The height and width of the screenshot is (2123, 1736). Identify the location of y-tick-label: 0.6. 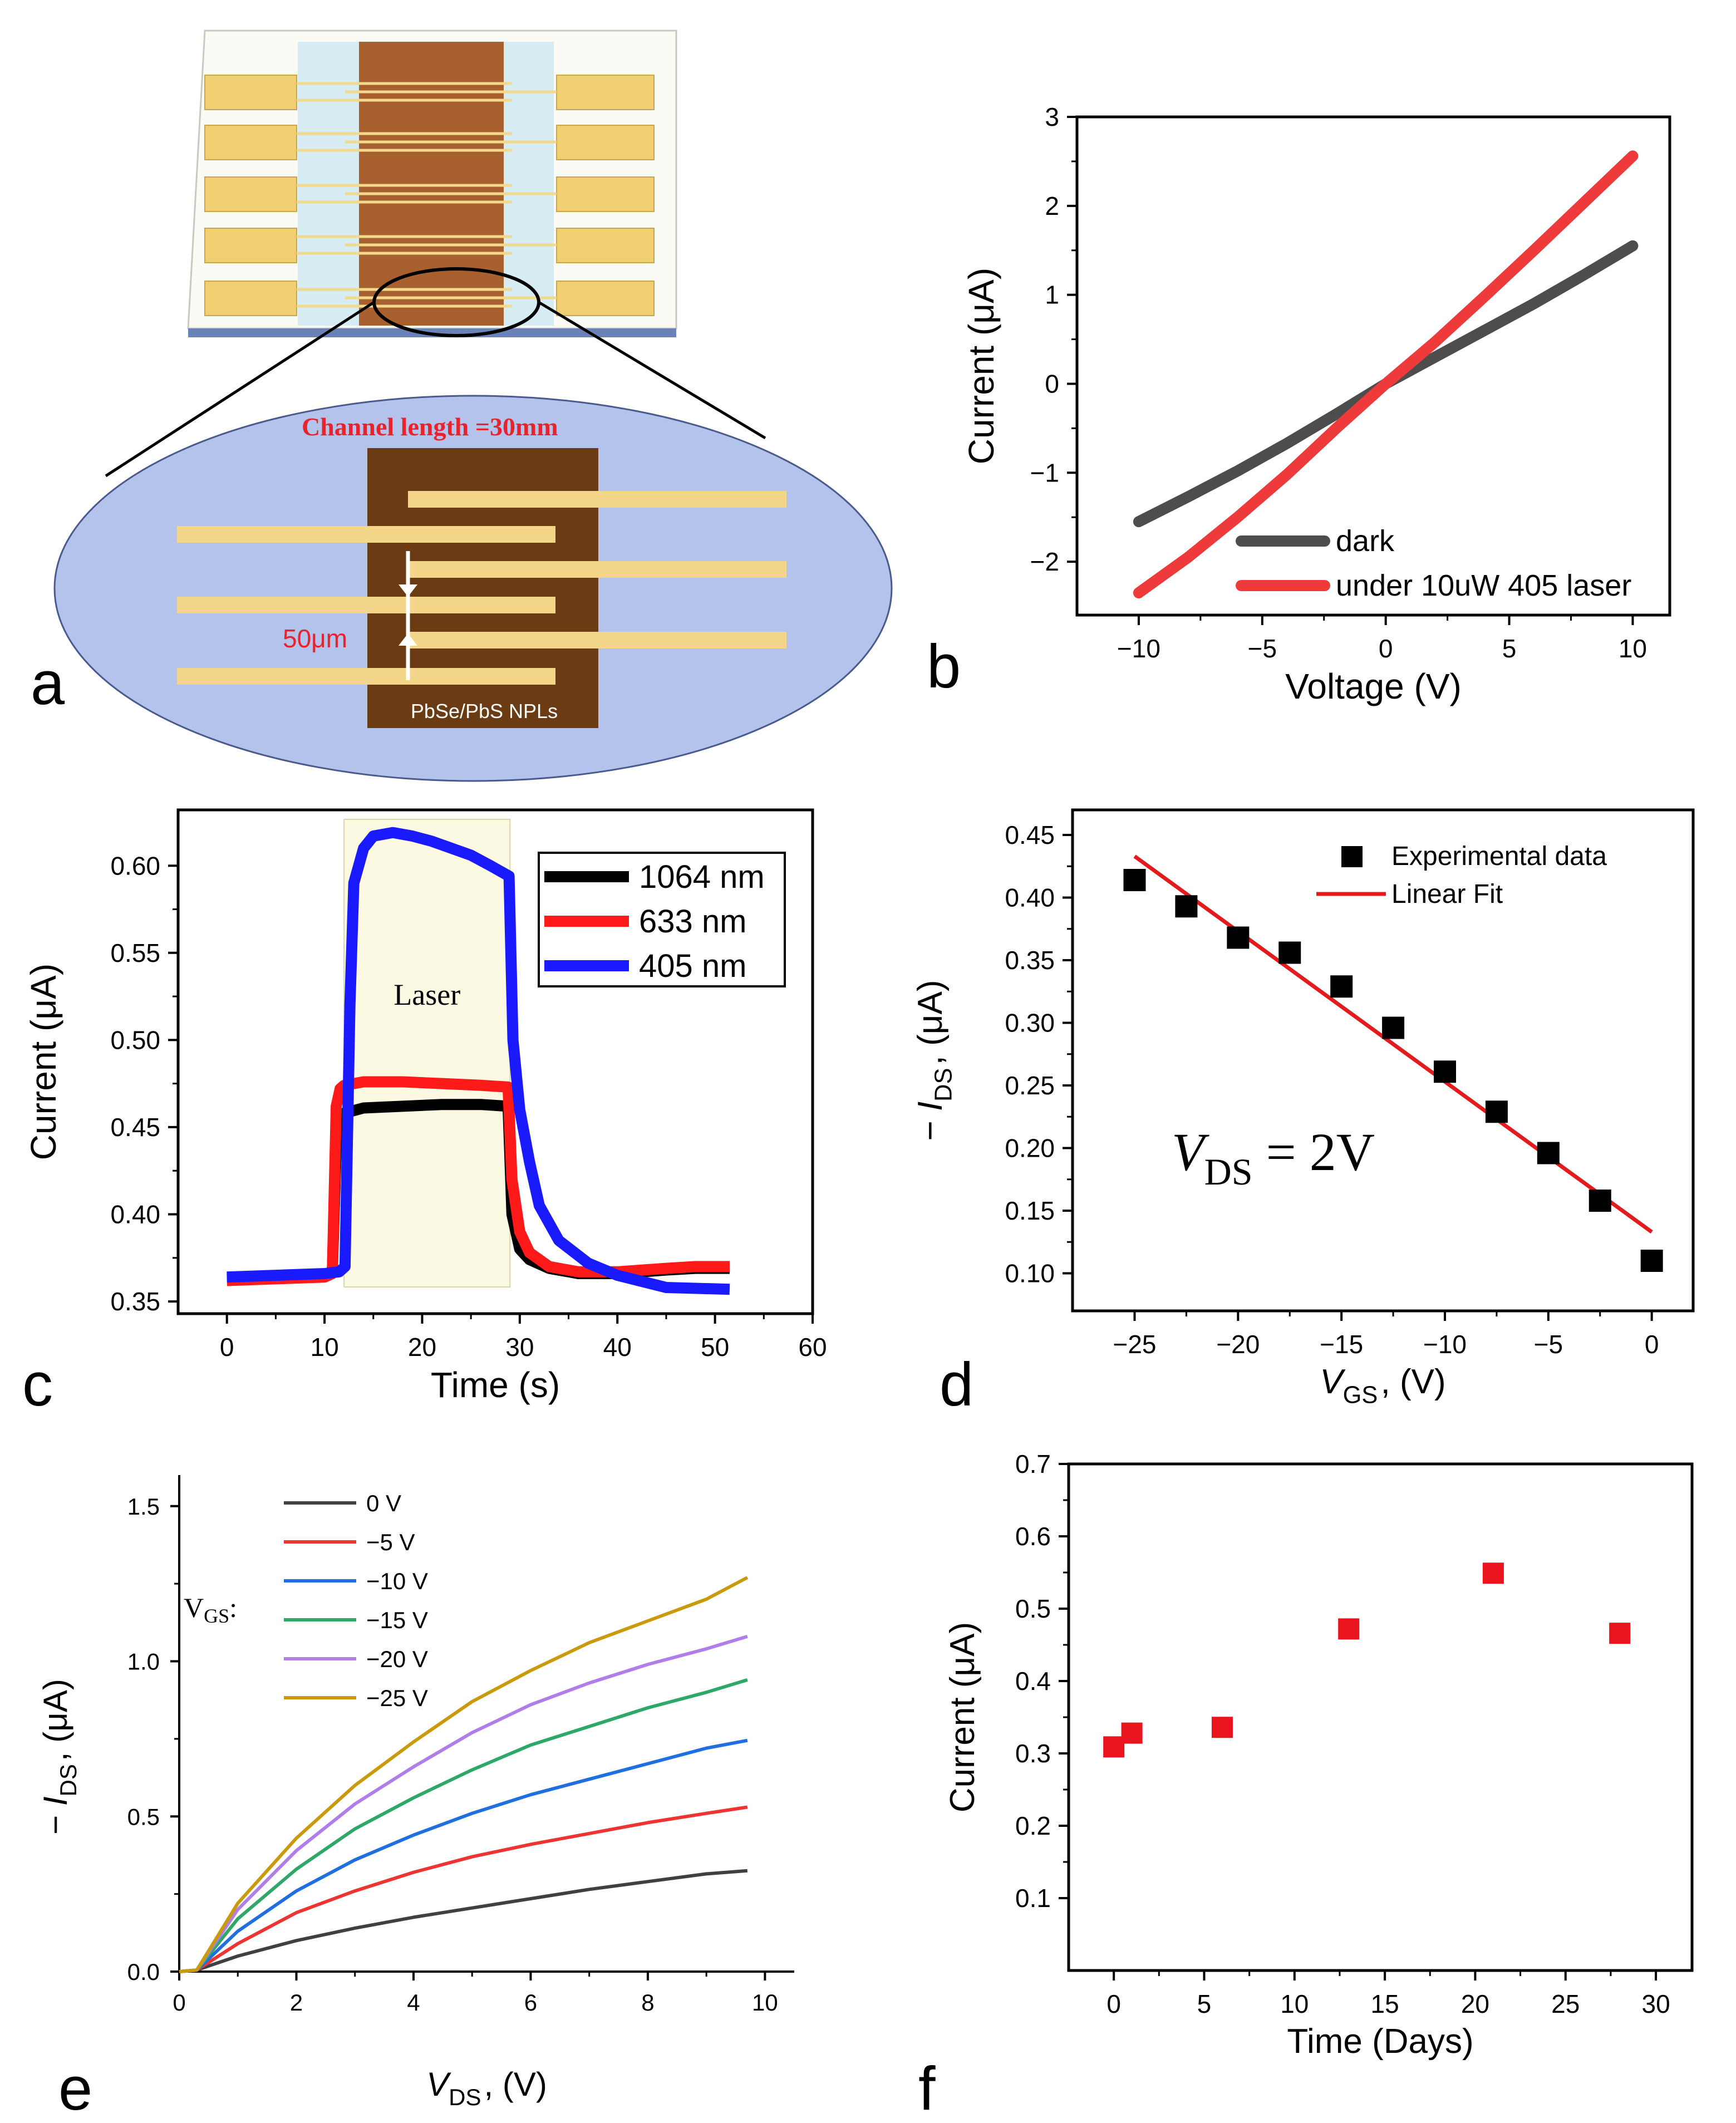
(1033, 1536).